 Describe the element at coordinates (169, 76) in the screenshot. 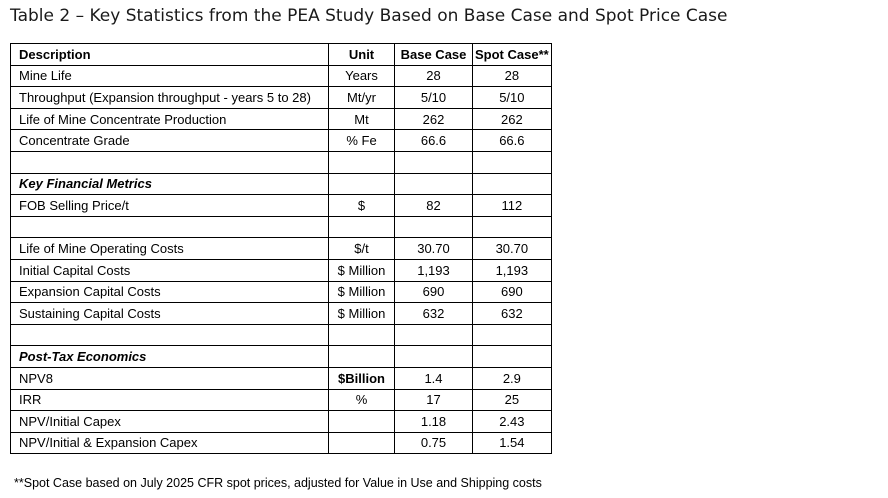

I see `row-description: Mine Life` at that location.